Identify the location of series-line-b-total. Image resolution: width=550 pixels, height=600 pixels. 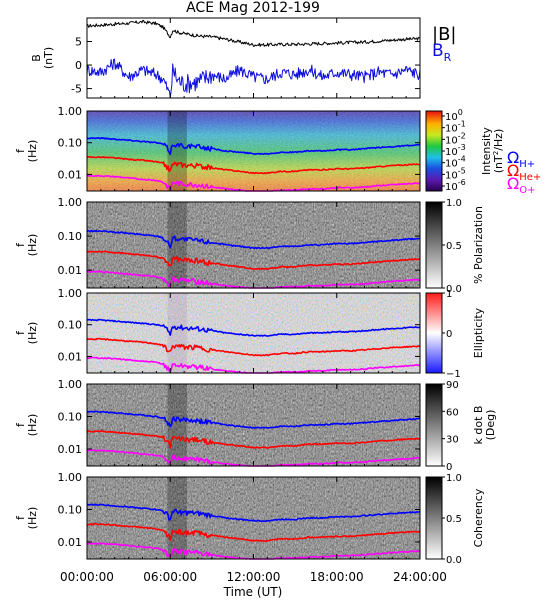
(253, 33).